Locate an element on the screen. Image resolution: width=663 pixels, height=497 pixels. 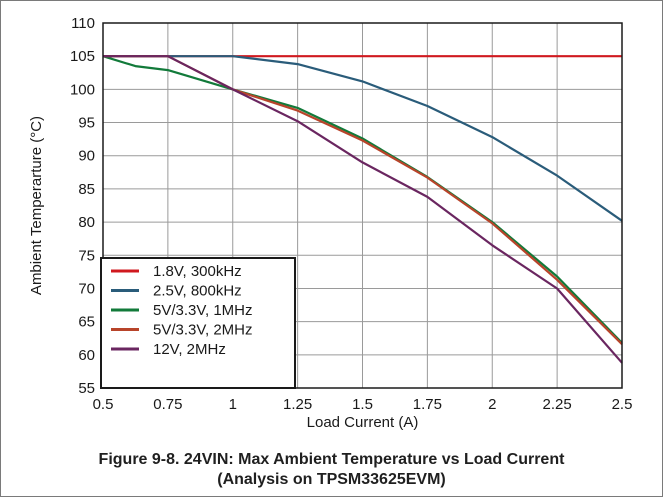
y-tick-label: 70 is located at coordinates (86, 288).